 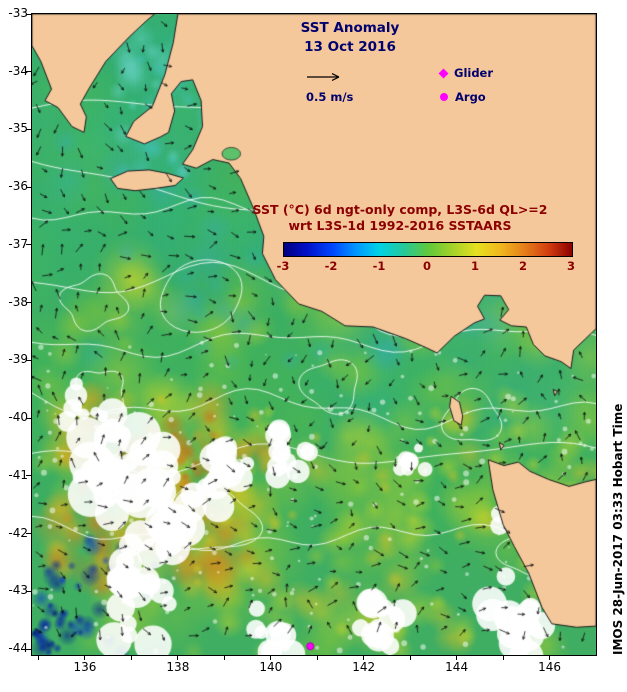 What do you see at coordinates (443, 73) in the screenshot?
I see `glider-marker-icon` at bounding box center [443, 73].